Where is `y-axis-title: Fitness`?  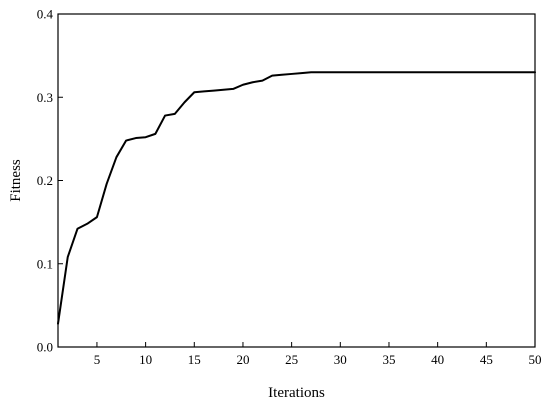 y-axis-title: Fitness is located at coordinates (16, 180).